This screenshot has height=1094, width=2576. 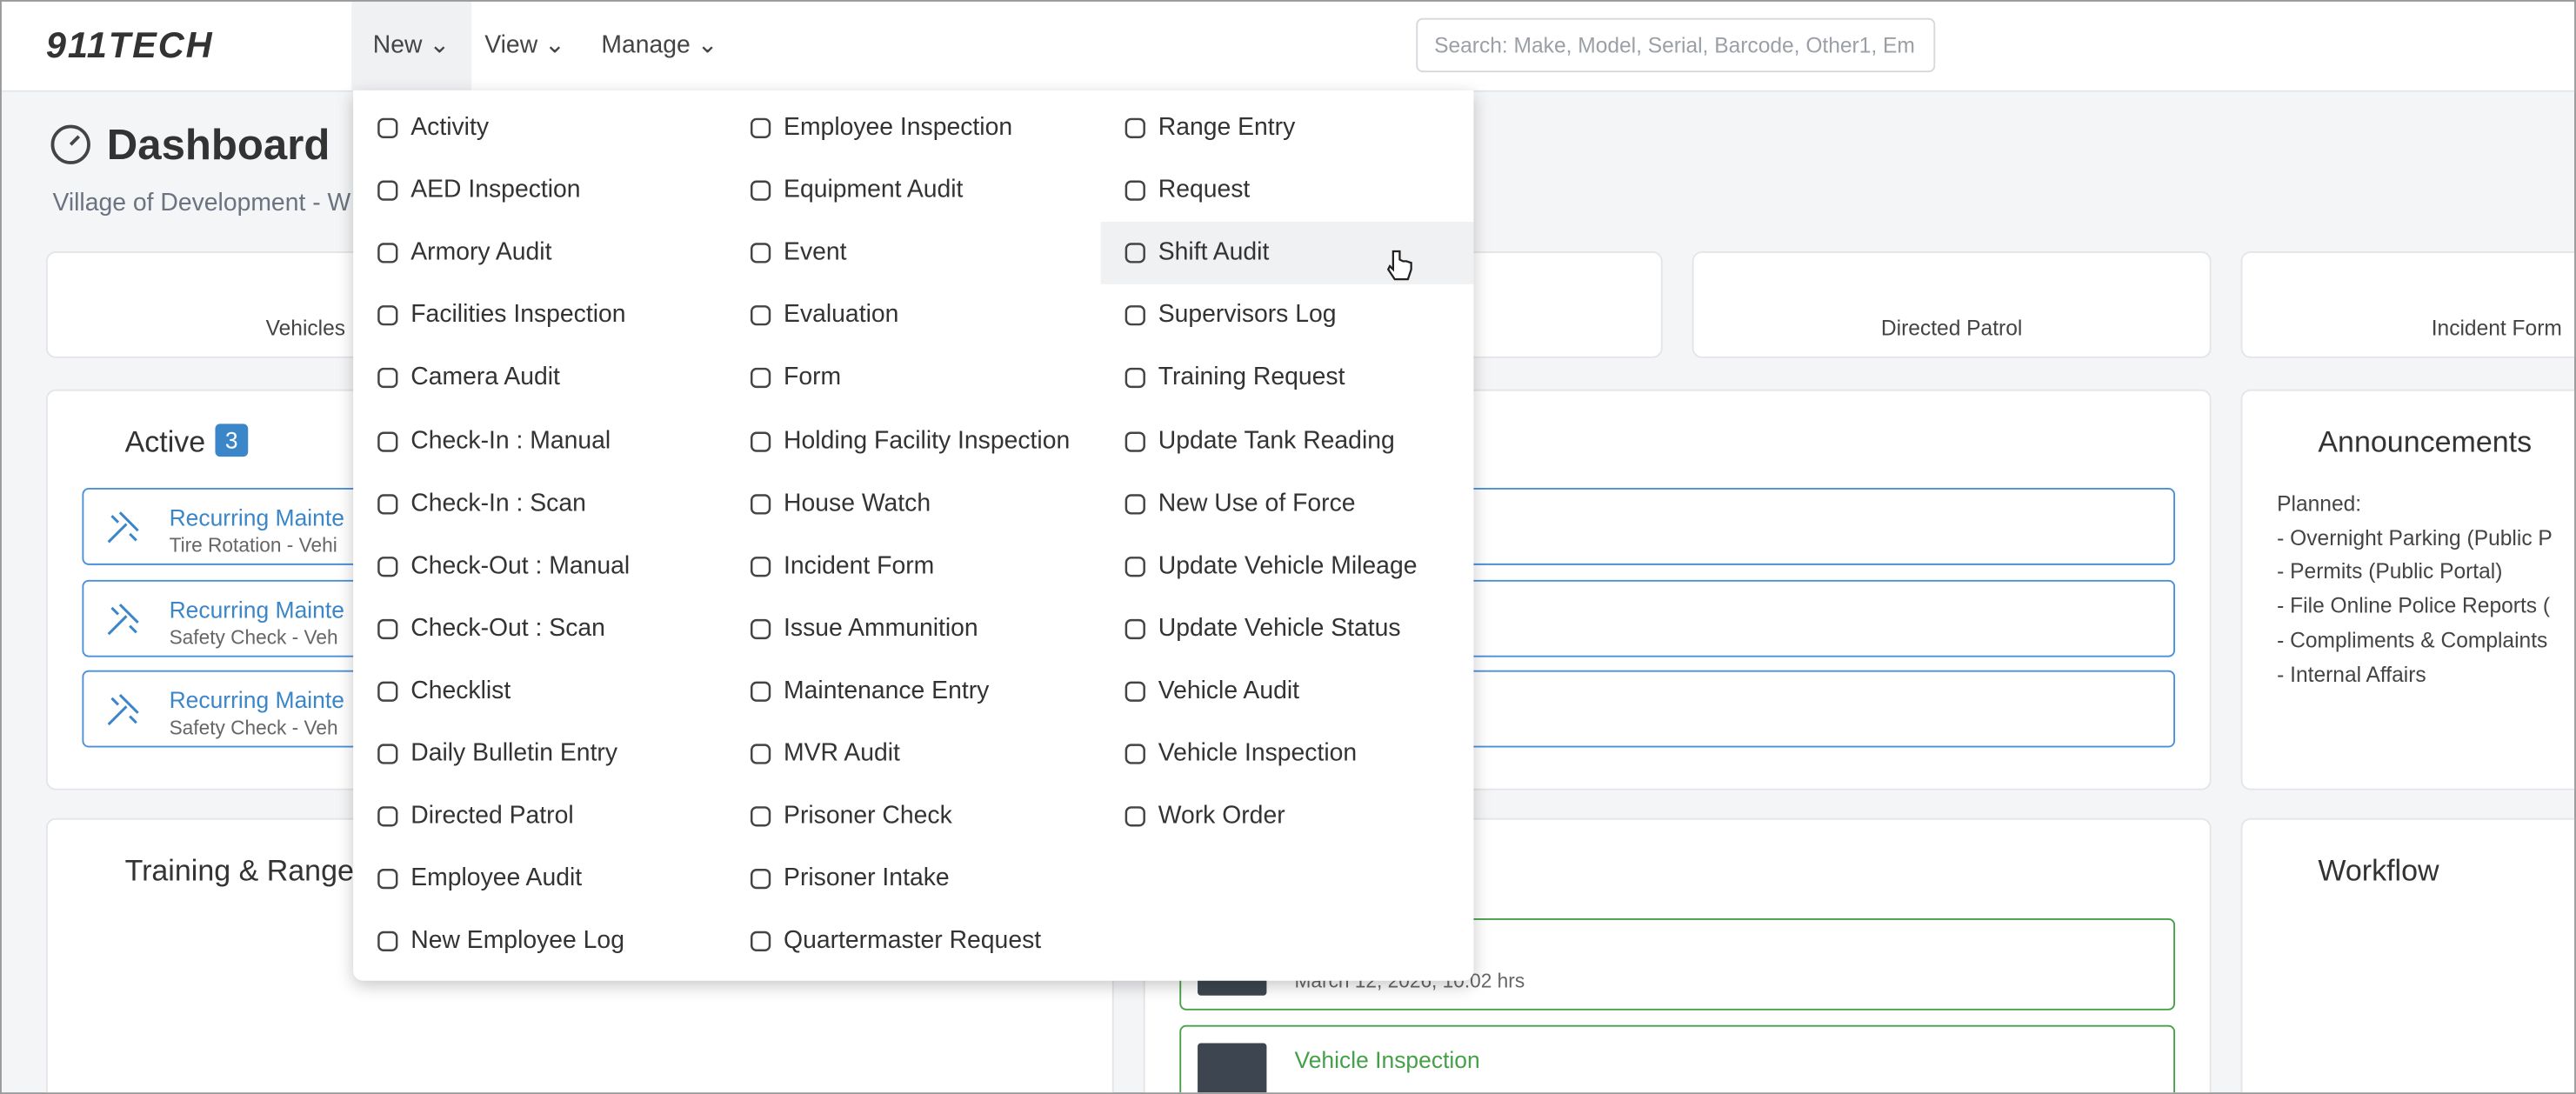 What do you see at coordinates (1287, 191) in the screenshot?
I see `menu-item: Request` at bounding box center [1287, 191].